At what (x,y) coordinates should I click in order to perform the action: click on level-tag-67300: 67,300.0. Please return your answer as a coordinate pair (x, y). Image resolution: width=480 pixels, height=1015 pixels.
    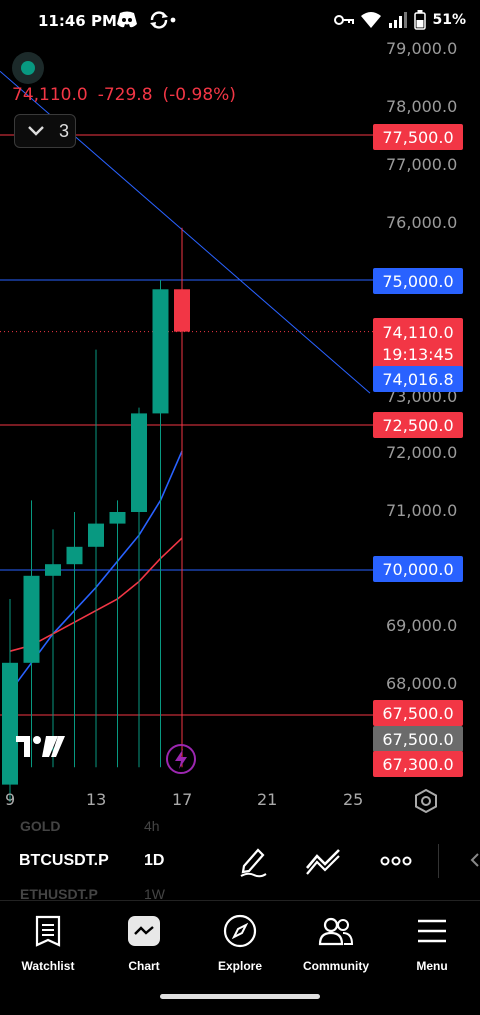
    Looking at the image, I should click on (418, 764).